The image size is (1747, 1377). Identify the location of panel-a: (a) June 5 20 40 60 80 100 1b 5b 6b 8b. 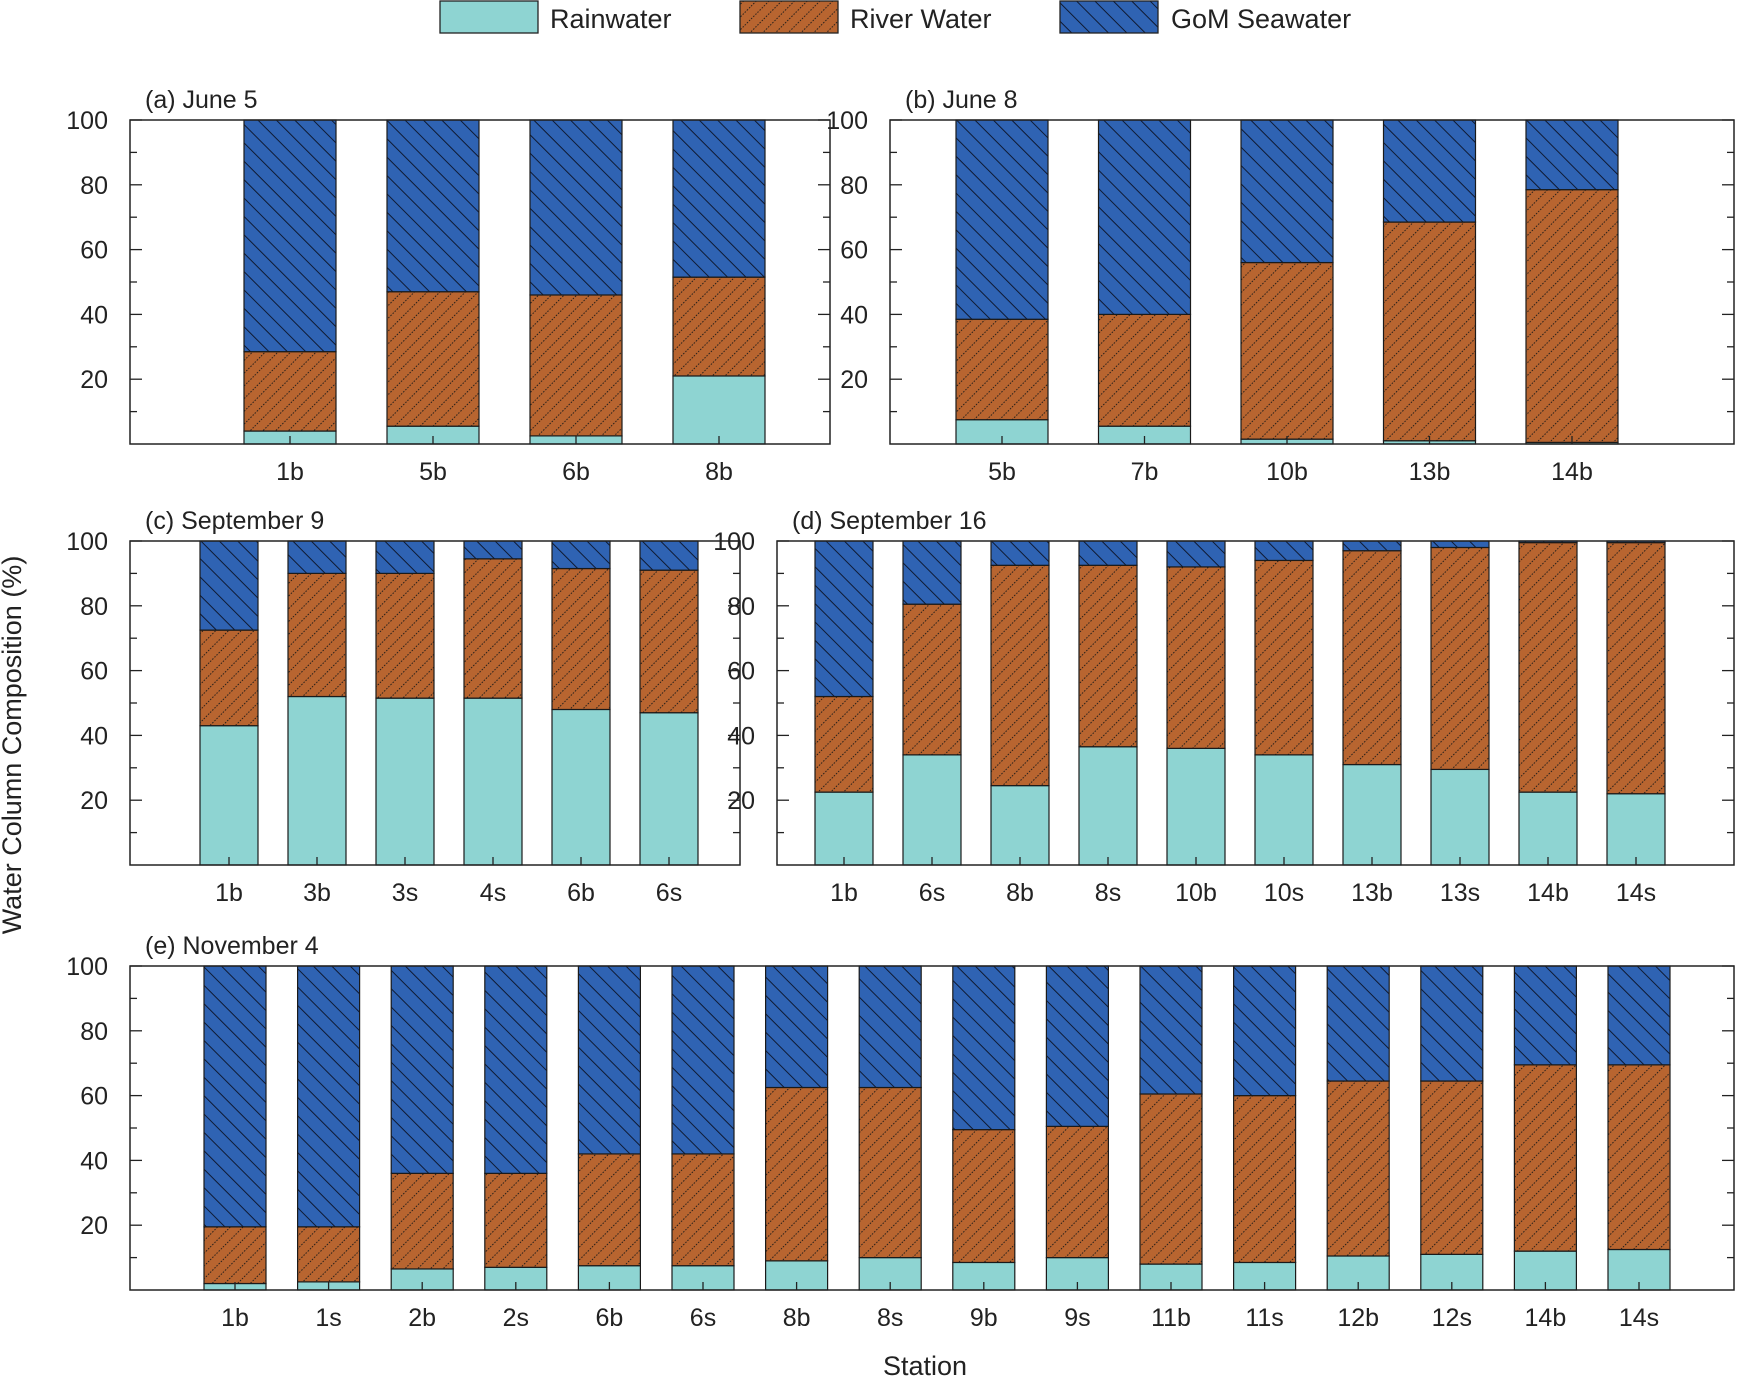
(448, 286).